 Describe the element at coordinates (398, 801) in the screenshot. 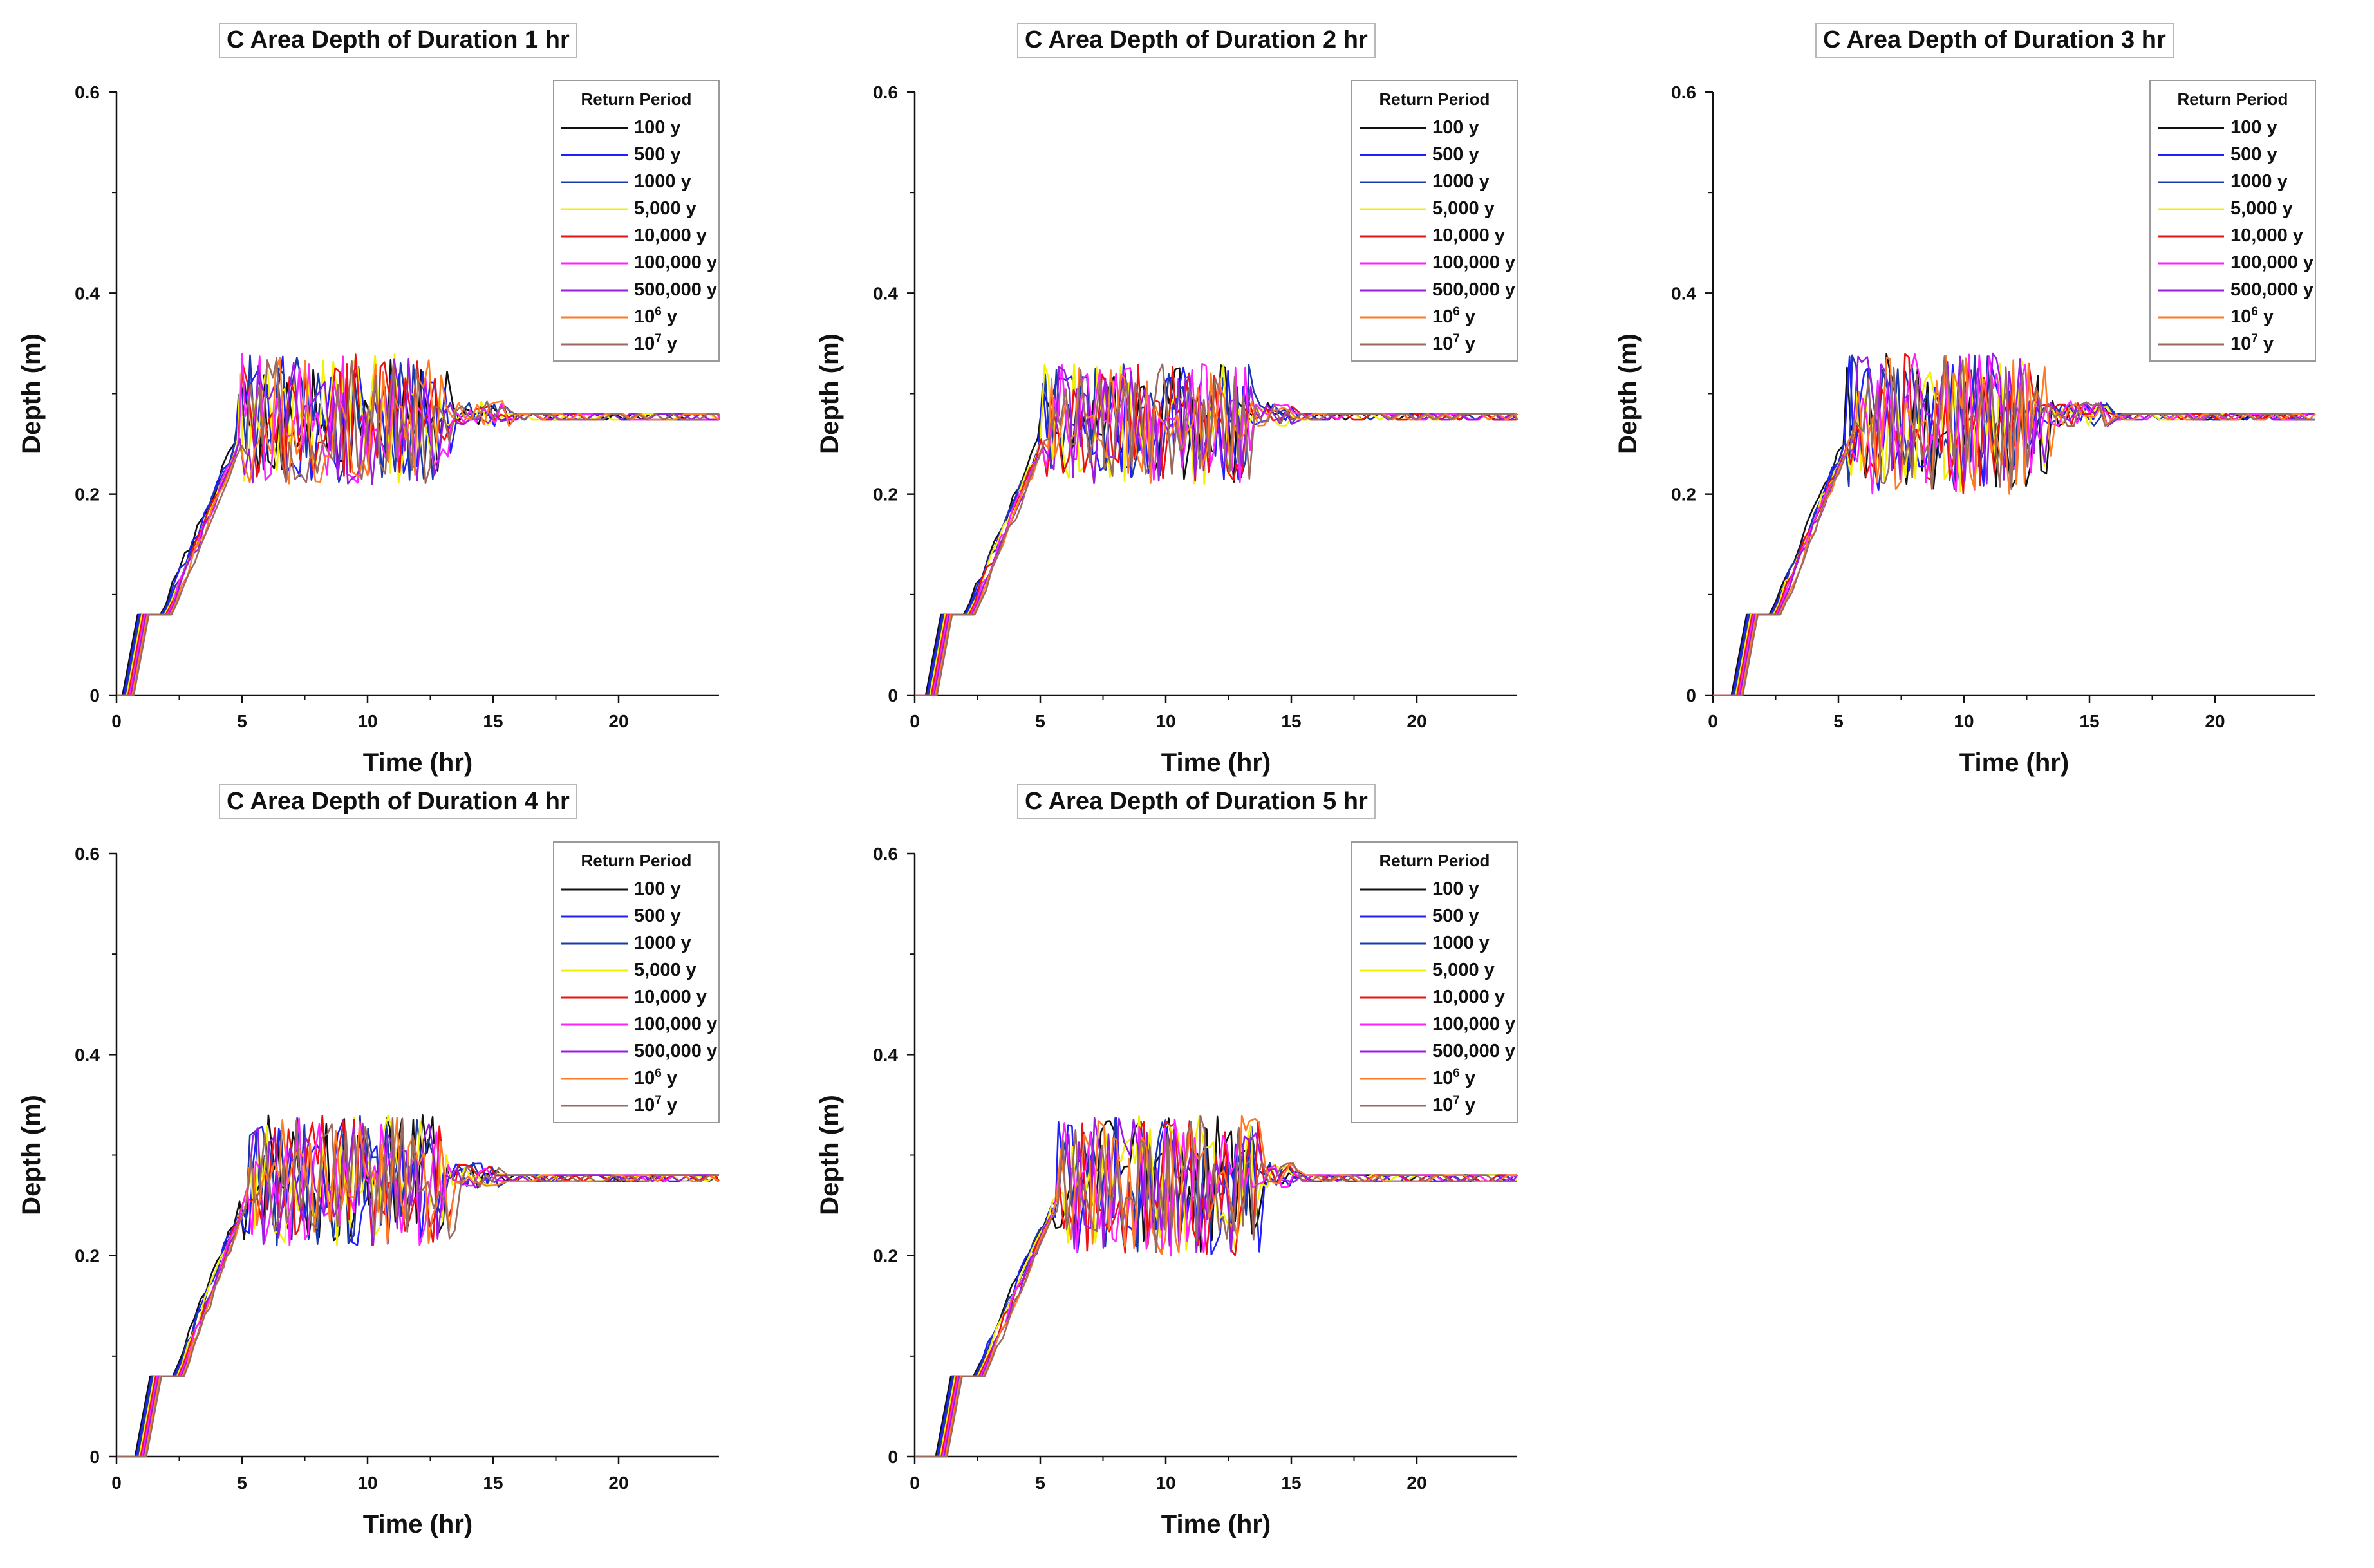

I see `chart-title: C Area Depth of Duration 4 hr` at that location.